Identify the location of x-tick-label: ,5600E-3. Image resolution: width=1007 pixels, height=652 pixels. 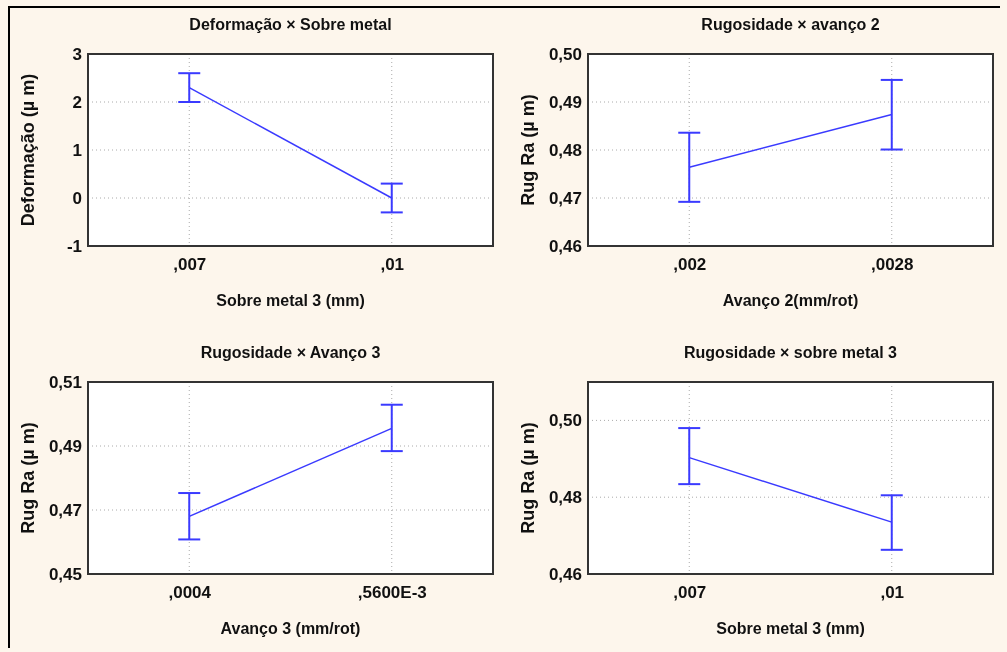
(392, 593).